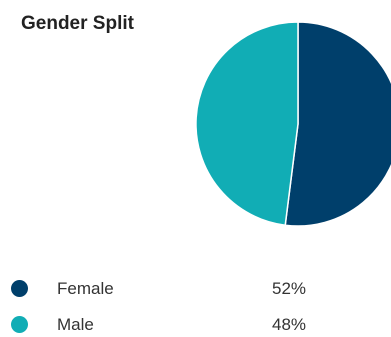 Image resolution: width=391 pixels, height=337 pixels. What do you see at coordinates (289, 288) in the screenshot?
I see `legend-value-female: 52%` at bounding box center [289, 288].